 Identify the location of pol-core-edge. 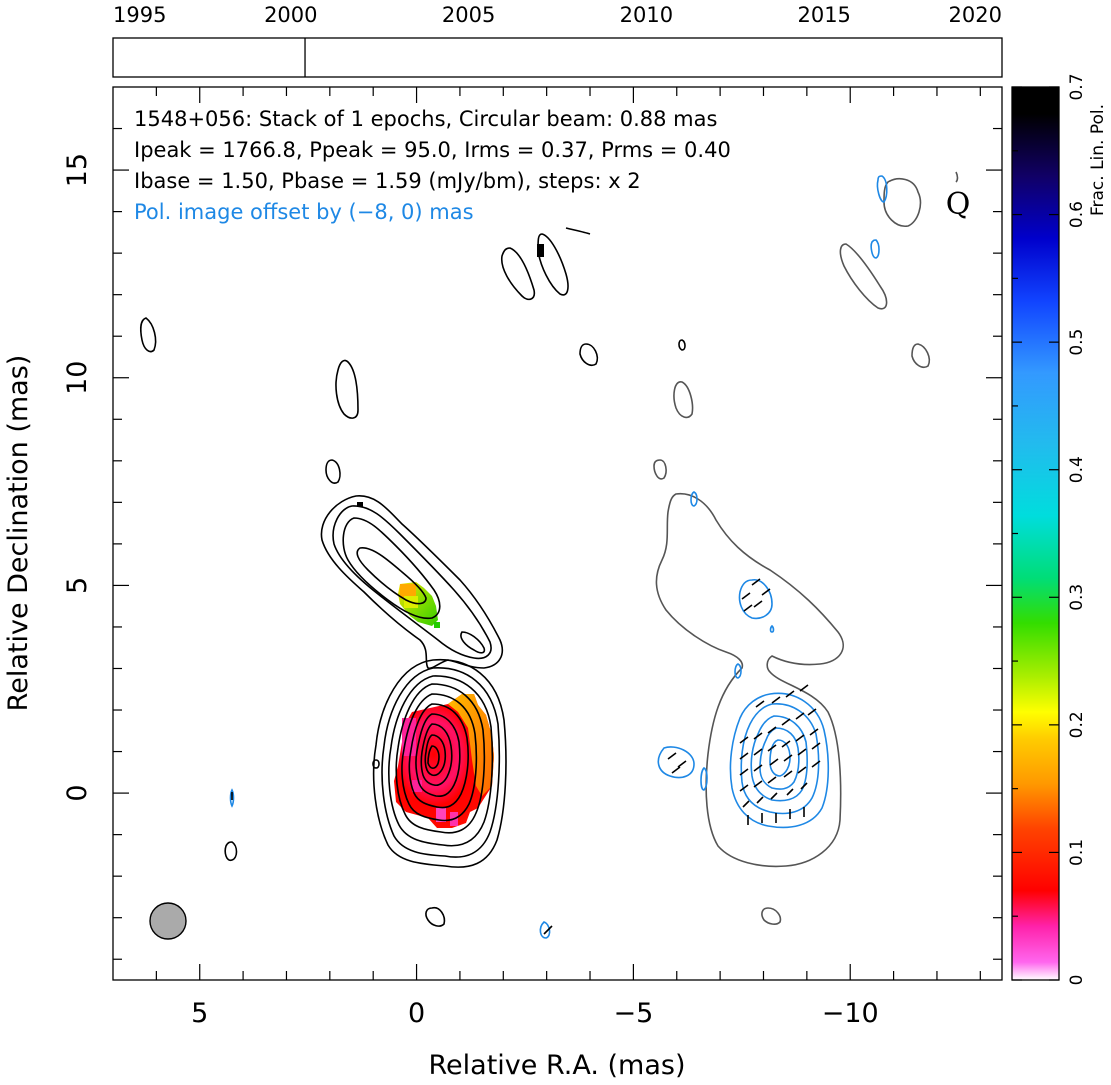
(471, 745).